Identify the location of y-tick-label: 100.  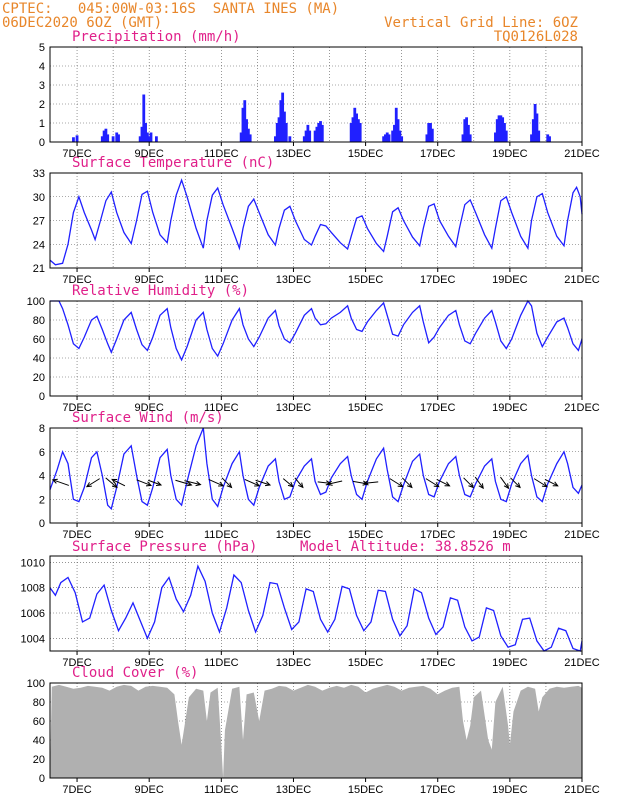
(36, 684).